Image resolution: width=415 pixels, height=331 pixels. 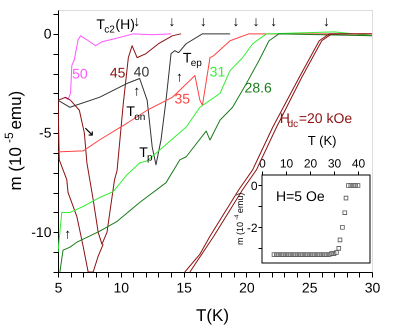 I want to click on y-tick-label: -10, so click(x=41, y=232).